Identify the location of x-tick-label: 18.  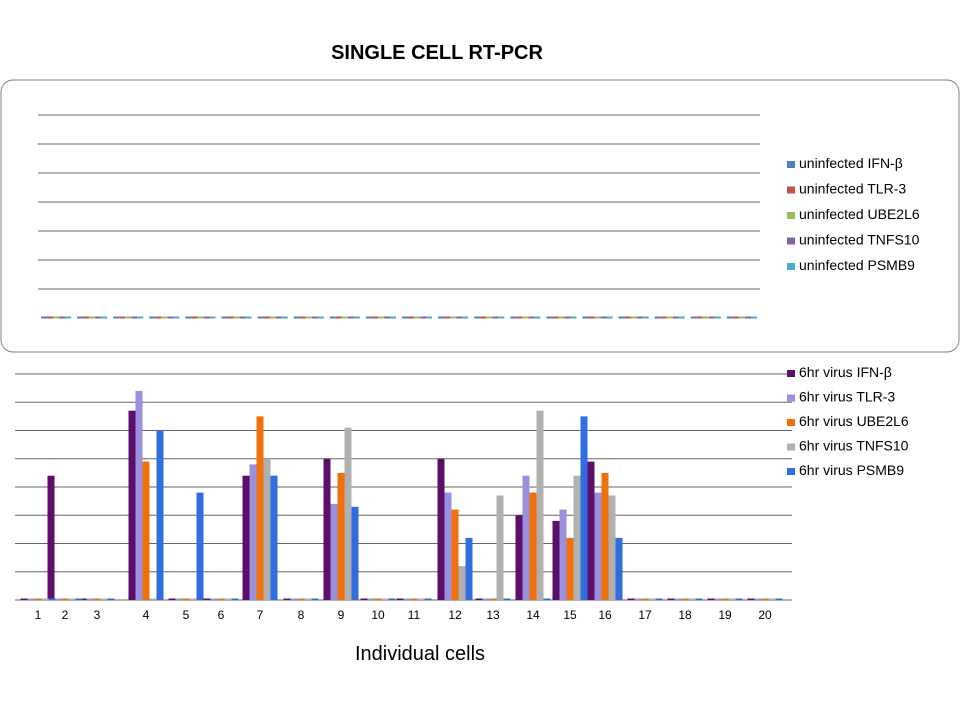
(685, 615).